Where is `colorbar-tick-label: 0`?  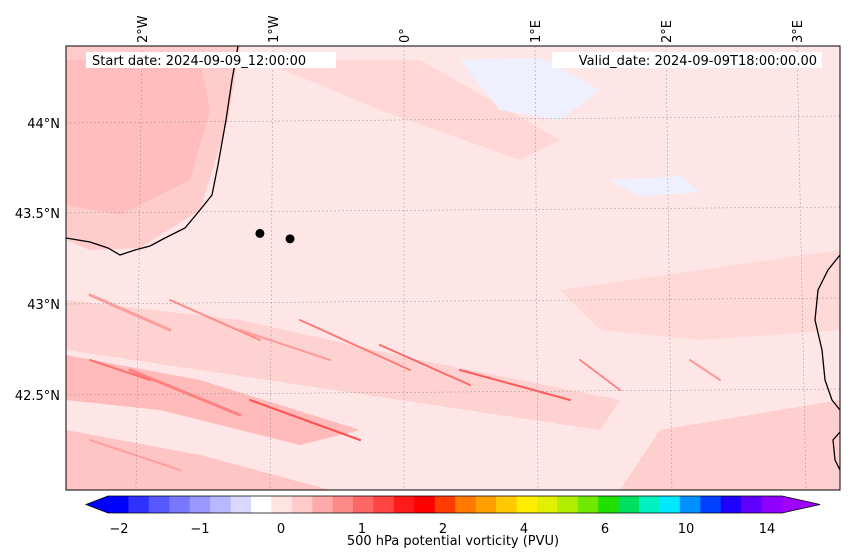
colorbar-tick-label: 0 is located at coordinates (281, 529).